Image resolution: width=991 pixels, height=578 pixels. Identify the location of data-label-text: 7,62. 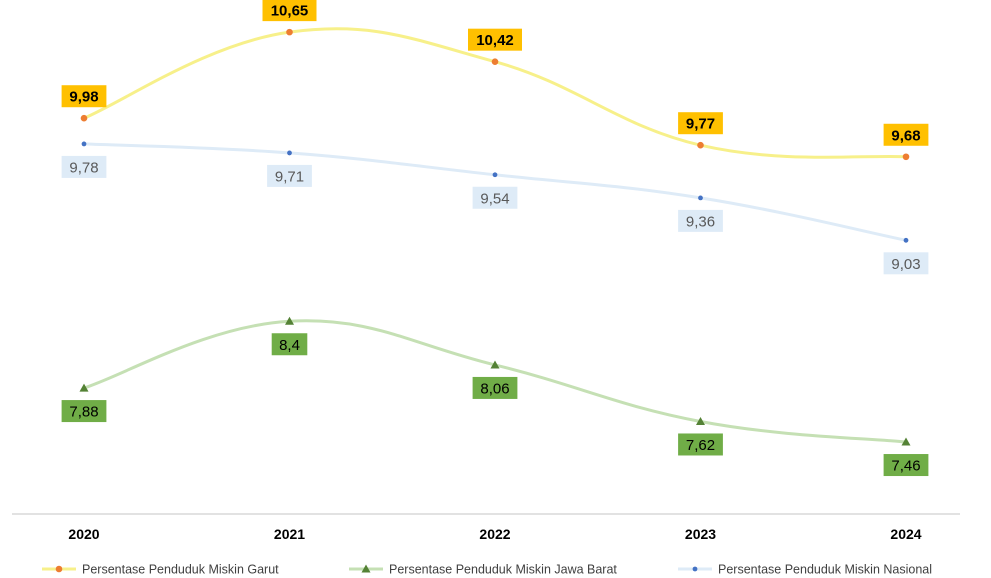
(700, 445).